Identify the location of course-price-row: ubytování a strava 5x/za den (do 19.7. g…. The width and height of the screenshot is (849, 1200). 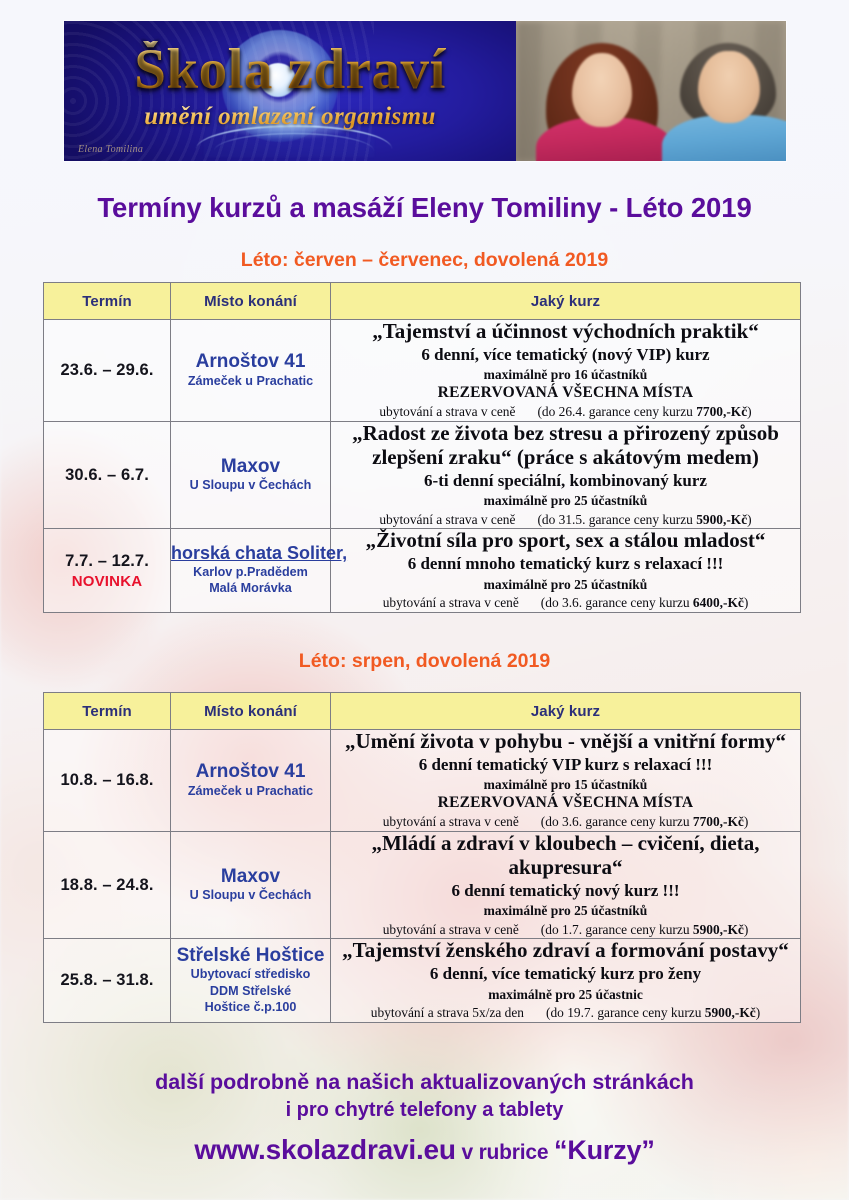
(565, 1013).